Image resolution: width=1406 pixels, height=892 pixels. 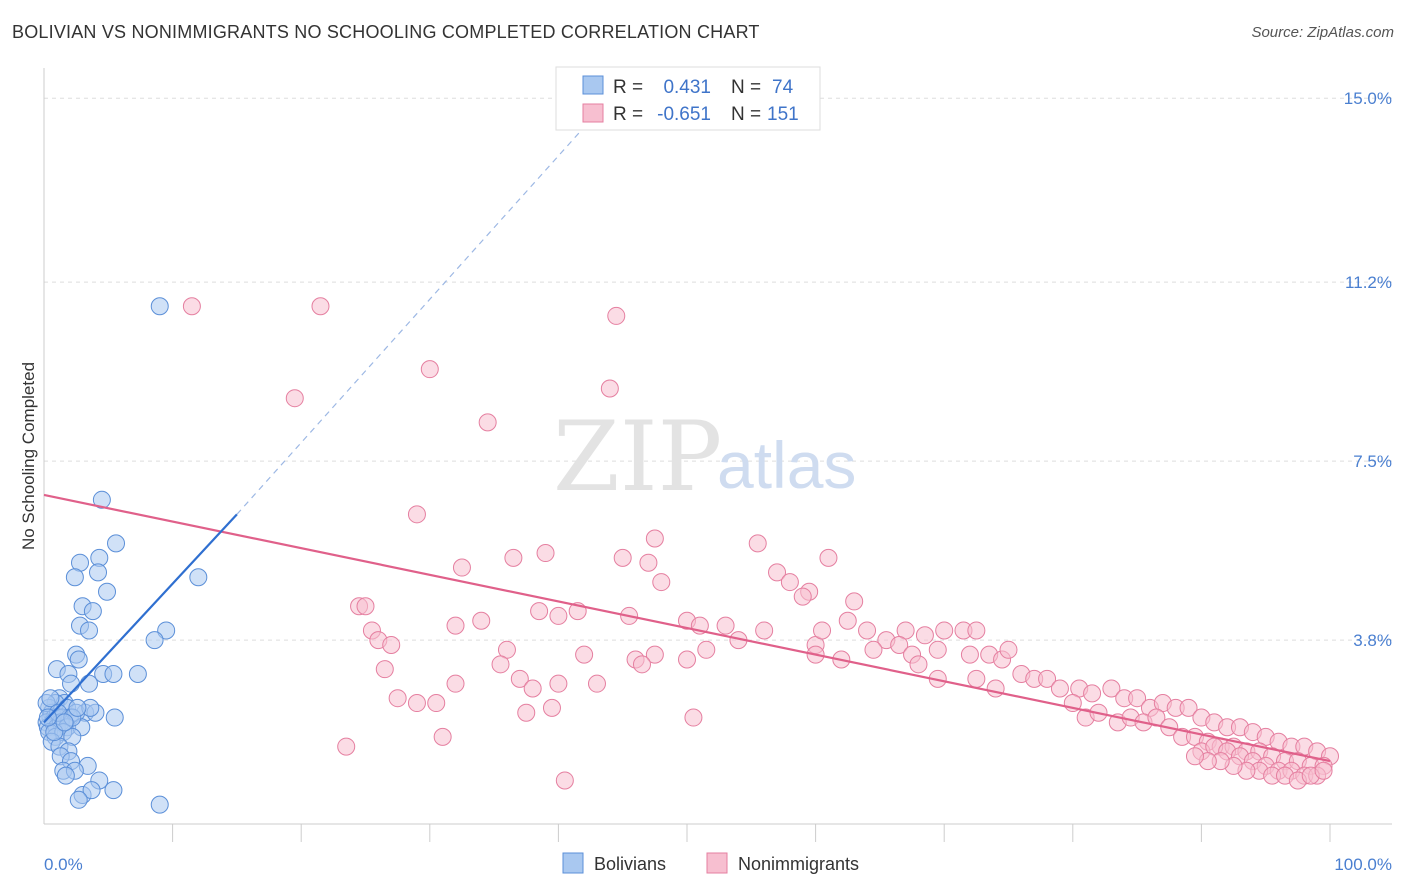 I want to click on legend-n-value-1: 74, so click(x=783, y=87).